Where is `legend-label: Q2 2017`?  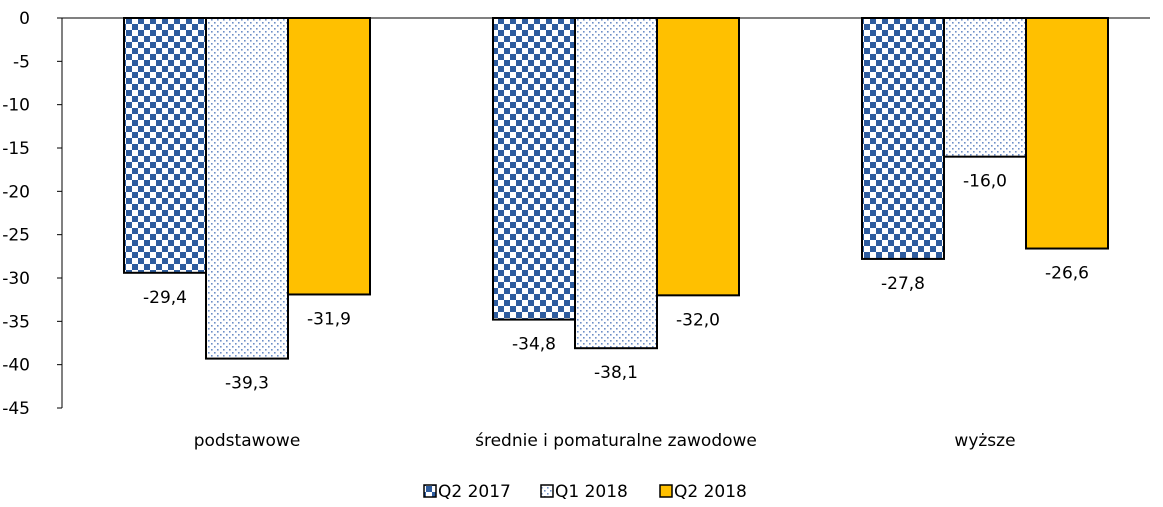
legend-label: Q2 2017 is located at coordinates (474, 492).